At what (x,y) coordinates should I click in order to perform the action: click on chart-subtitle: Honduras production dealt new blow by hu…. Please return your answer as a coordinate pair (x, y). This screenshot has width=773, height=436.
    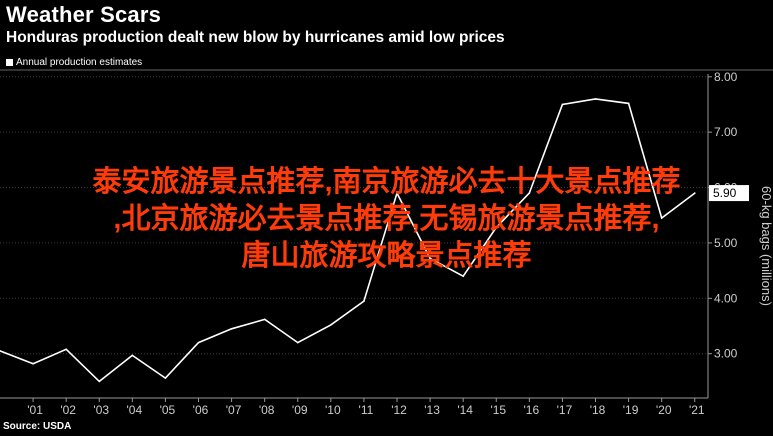
    Looking at the image, I should click on (255, 37).